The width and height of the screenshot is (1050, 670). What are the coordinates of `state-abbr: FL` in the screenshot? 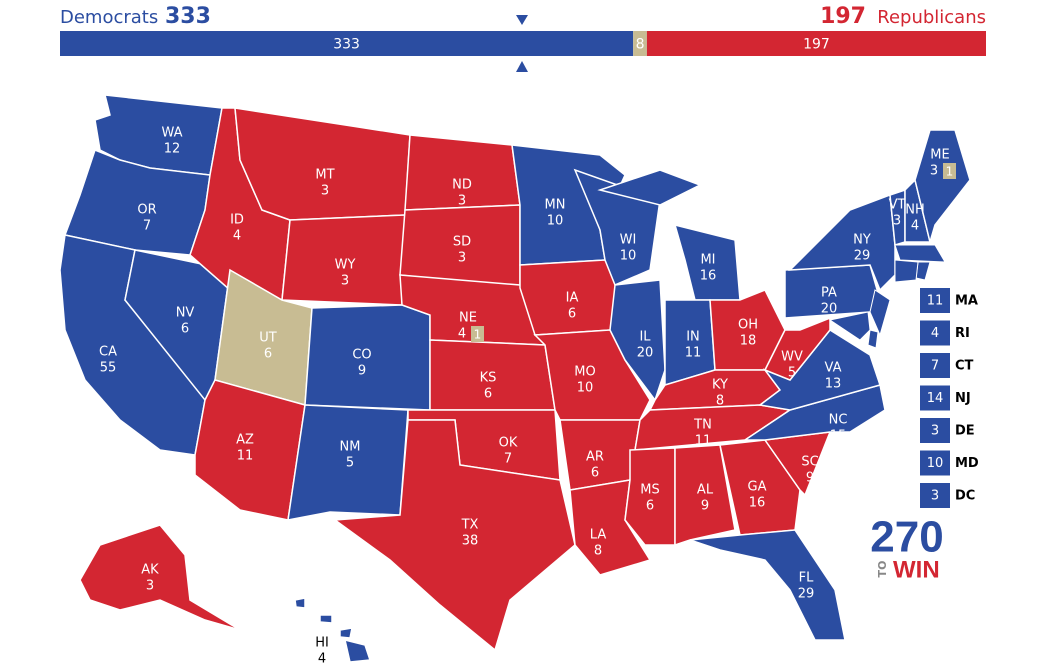 It's located at (806, 578).